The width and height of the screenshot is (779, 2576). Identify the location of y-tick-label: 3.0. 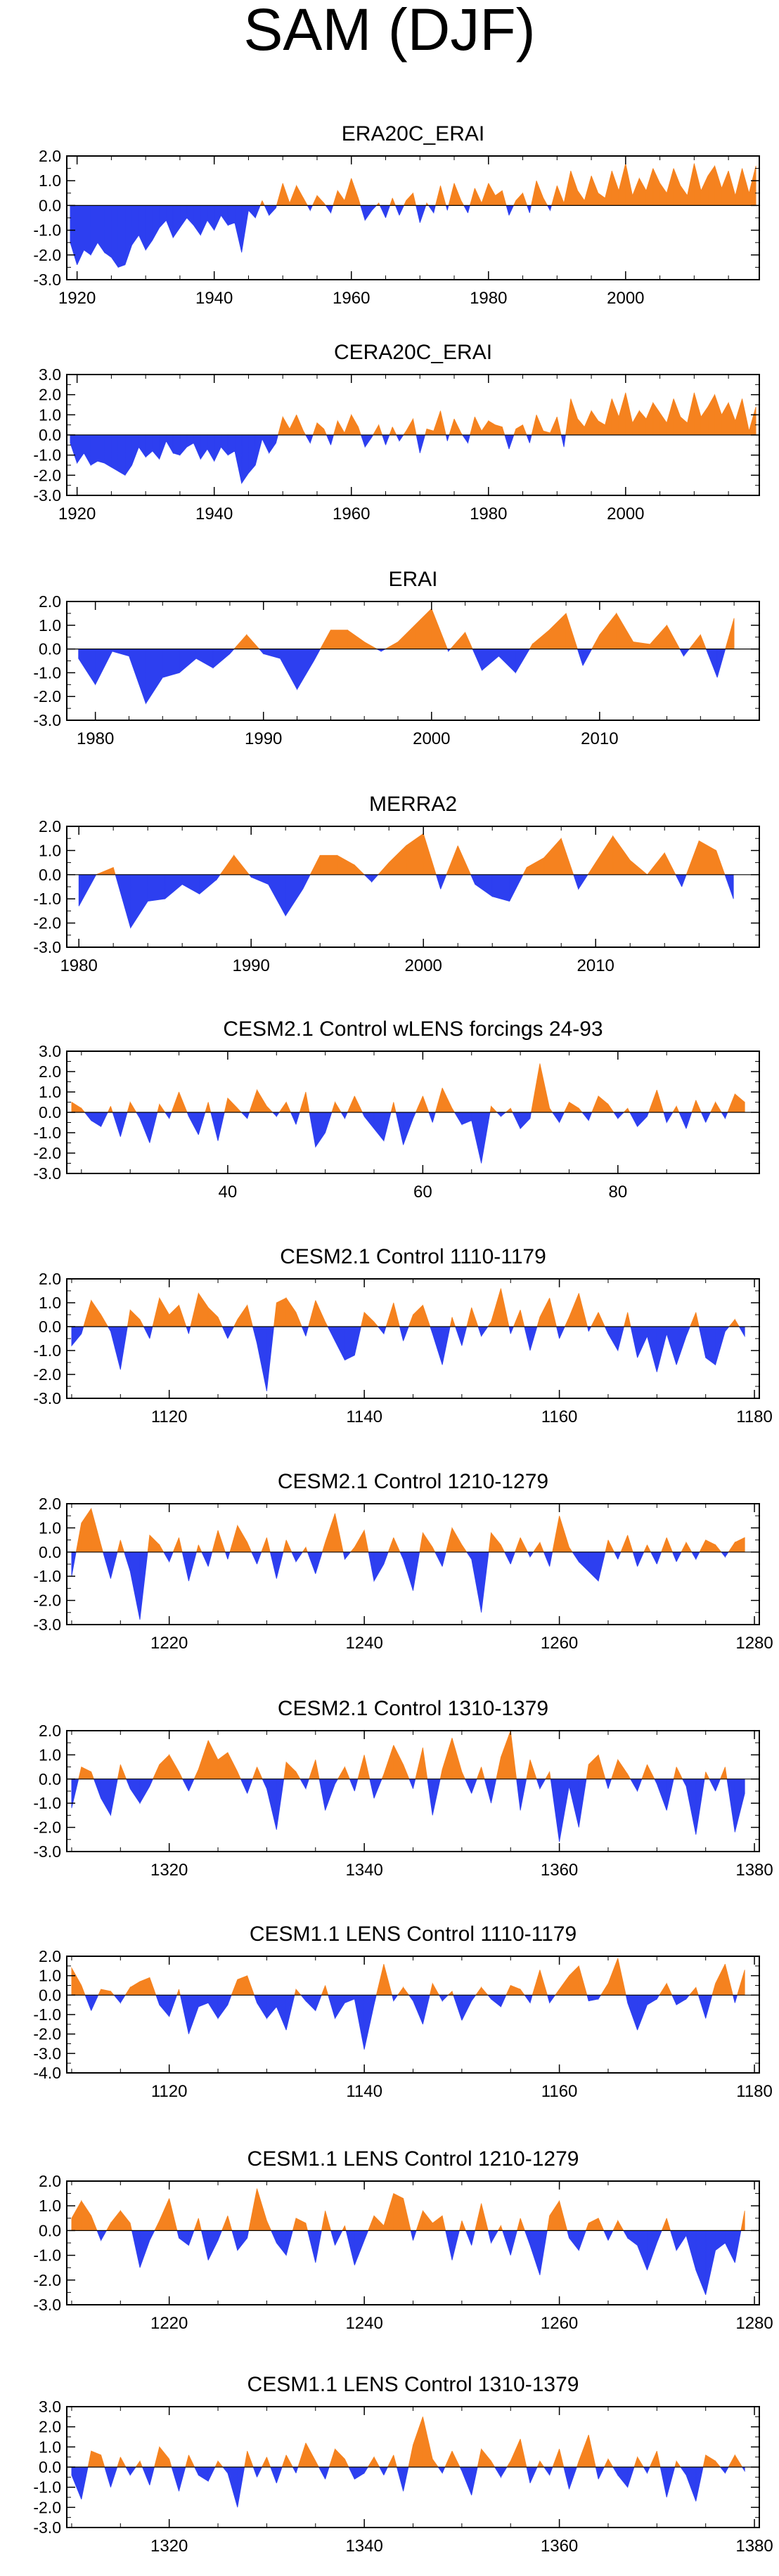
(50, 374).